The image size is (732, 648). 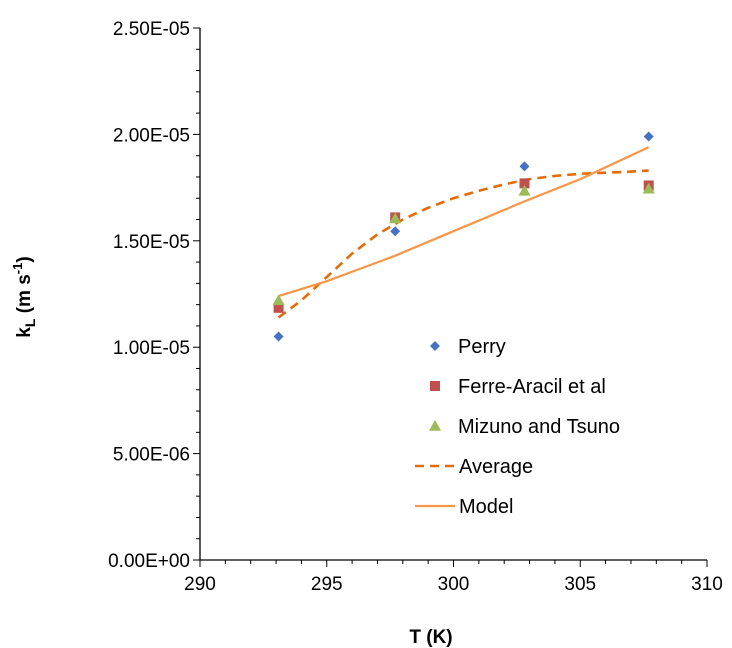 I want to click on y-axis-title: kL (m s-1), so click(x=24, y=296).